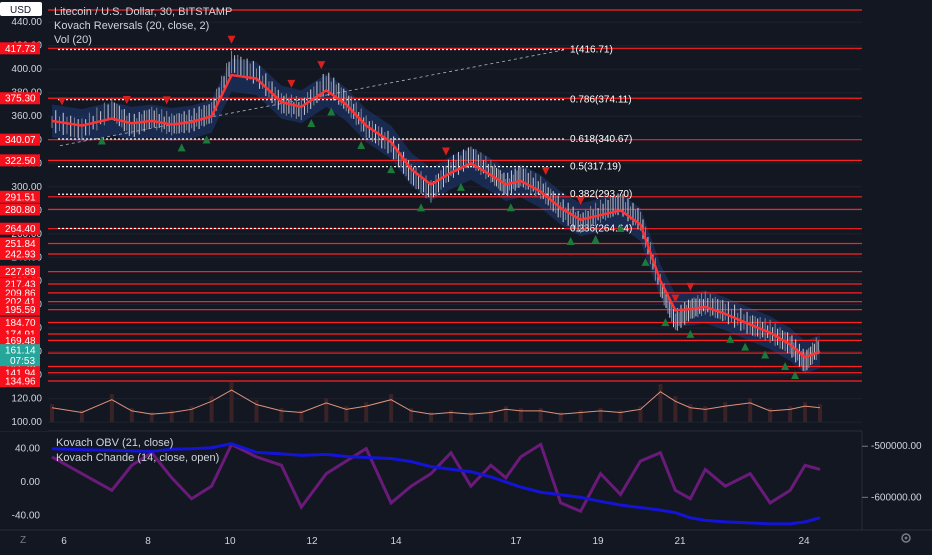 Image resolution: width=932 pixels, height=555 pixels. I want to click on obv-line, so click(436, 484).